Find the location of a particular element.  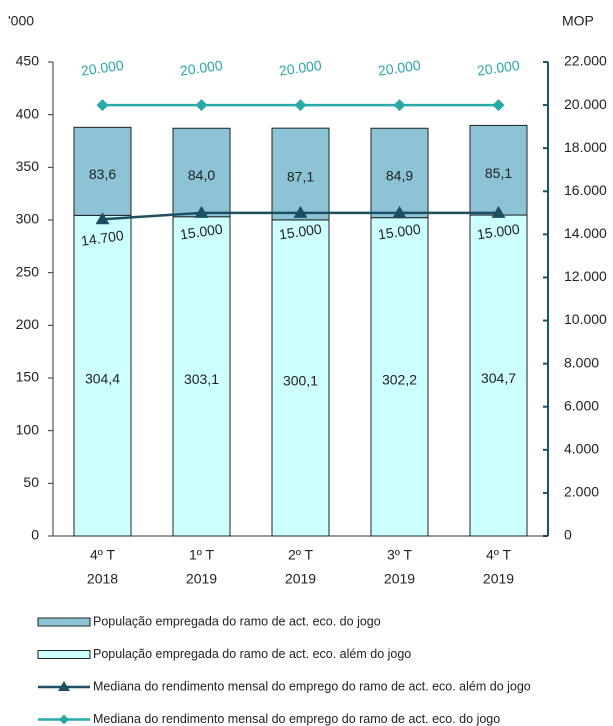

x-tick-label: 2º T is located at coordinates (301, 555).